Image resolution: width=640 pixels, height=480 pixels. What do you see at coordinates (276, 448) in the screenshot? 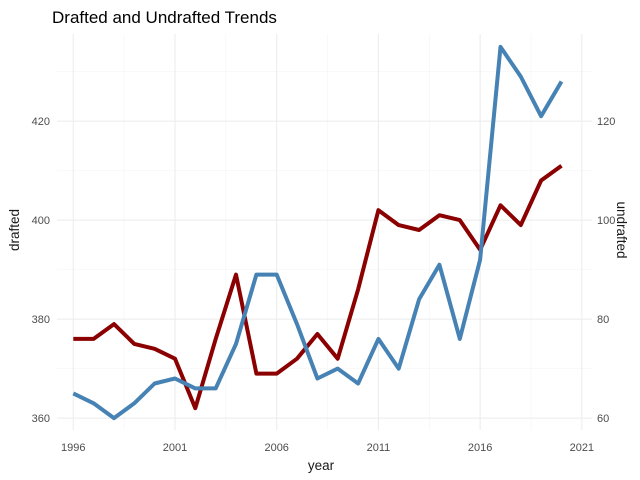
I see `x-tick-label: 2006` at bounding box center [276, 448].